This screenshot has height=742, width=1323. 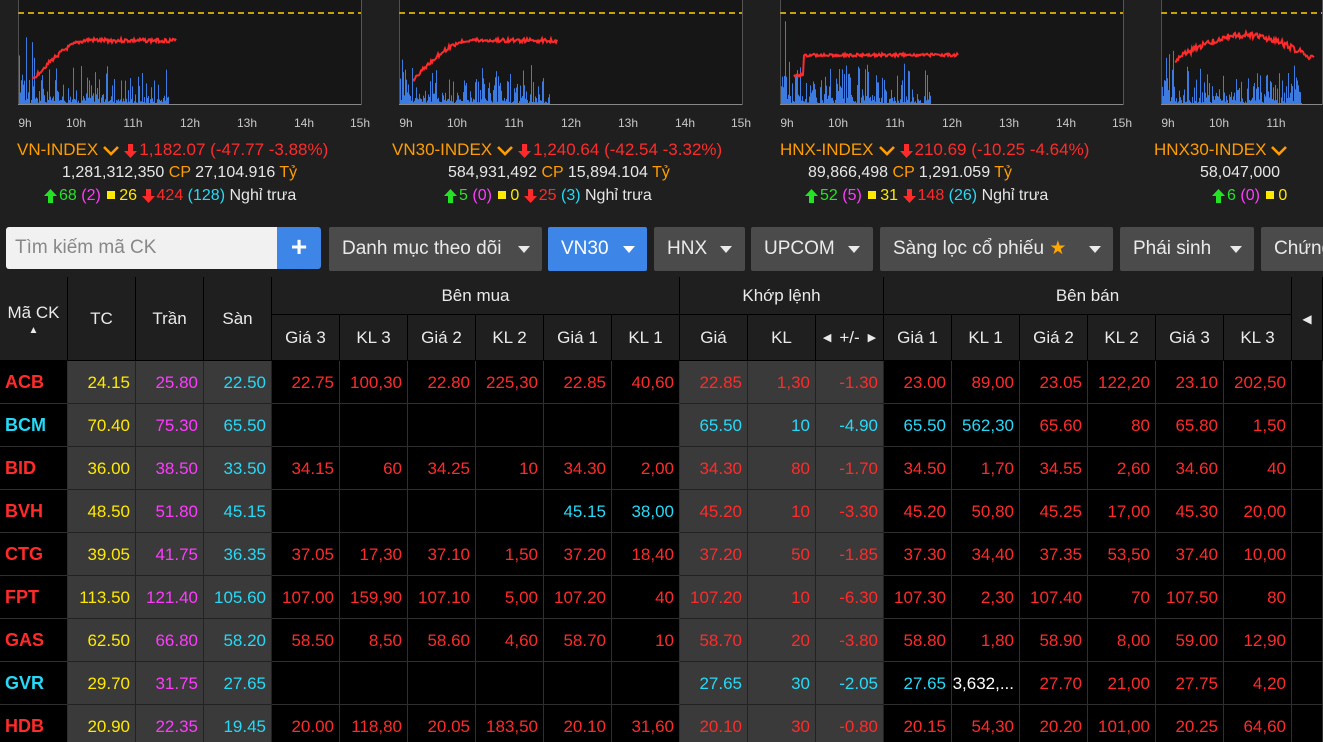 I want to click on cell-sp1: 45.20, so click(x=918, y=511).